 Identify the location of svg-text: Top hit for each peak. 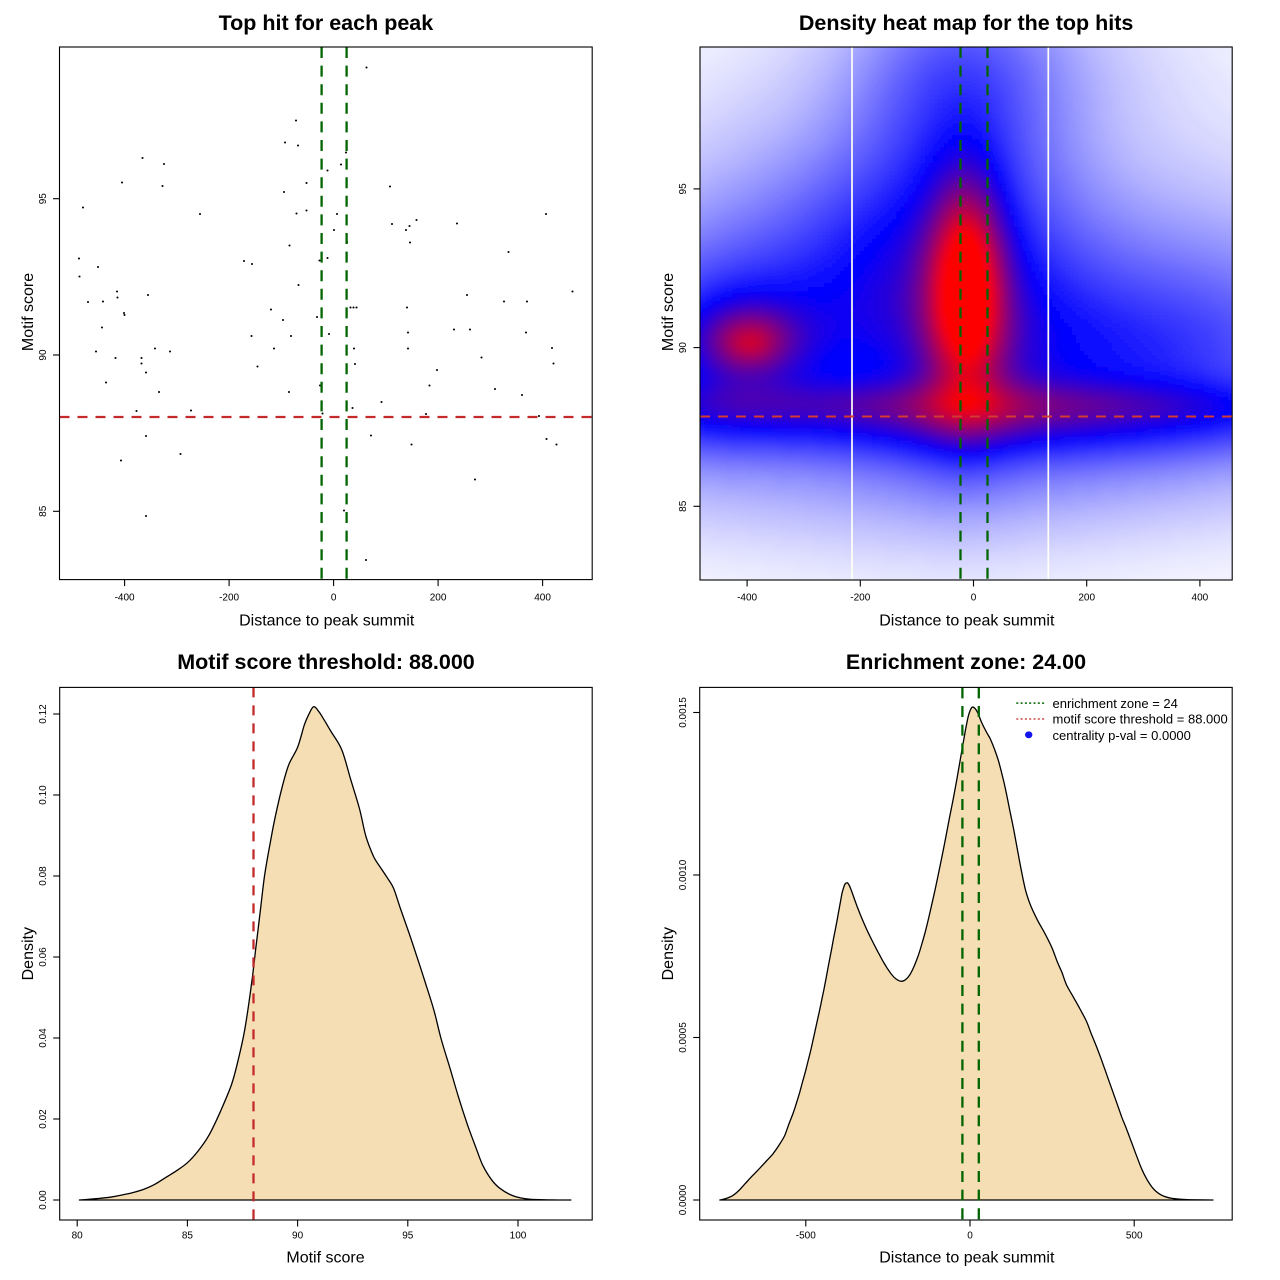
(326, 23).